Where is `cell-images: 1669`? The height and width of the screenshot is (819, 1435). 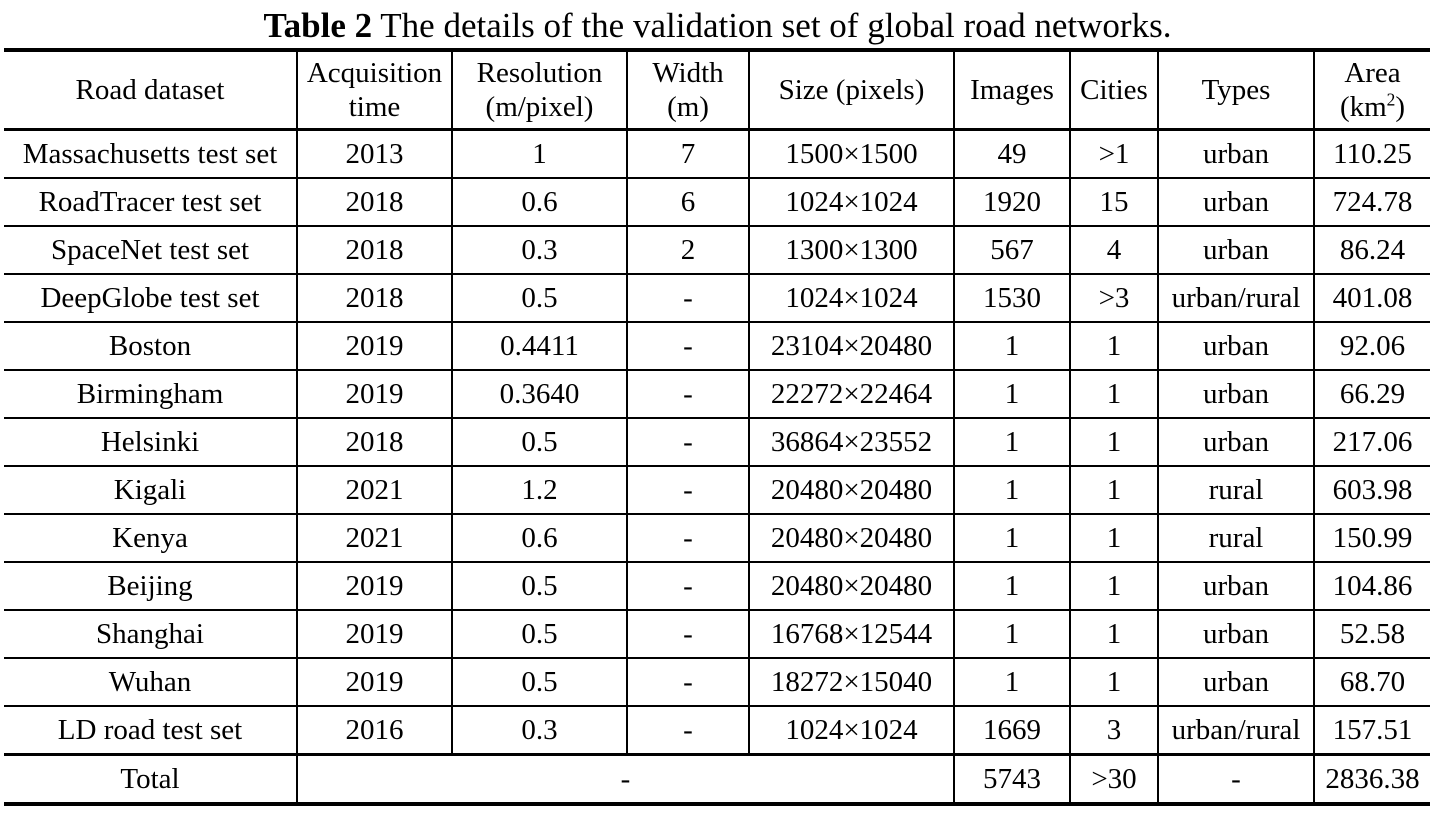 cell-images: 1669 is located at coordinates (1012, 730).